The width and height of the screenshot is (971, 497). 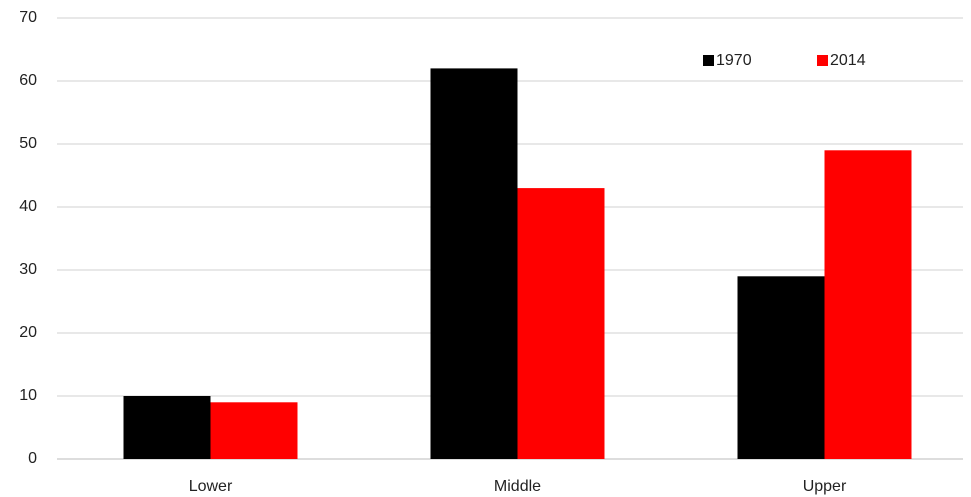 What do you see at coordinates (517, 486) in the screenshot?
I see `x-tick-label: Middle` at bounding box center [517, 486].